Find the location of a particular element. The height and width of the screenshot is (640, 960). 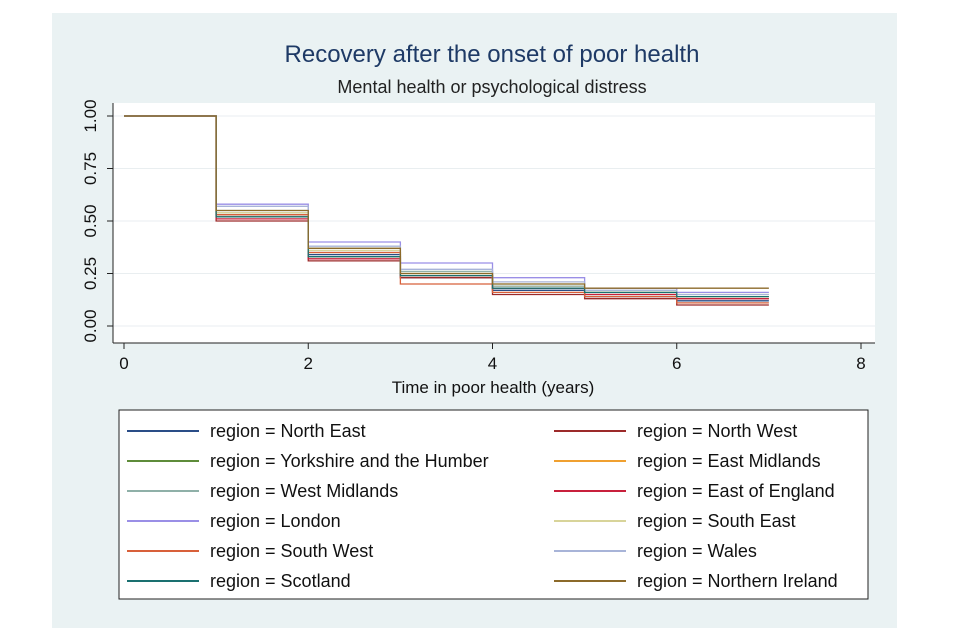

chart-title: Recovery after the onset of poor health is located at coordinates (492, 54).